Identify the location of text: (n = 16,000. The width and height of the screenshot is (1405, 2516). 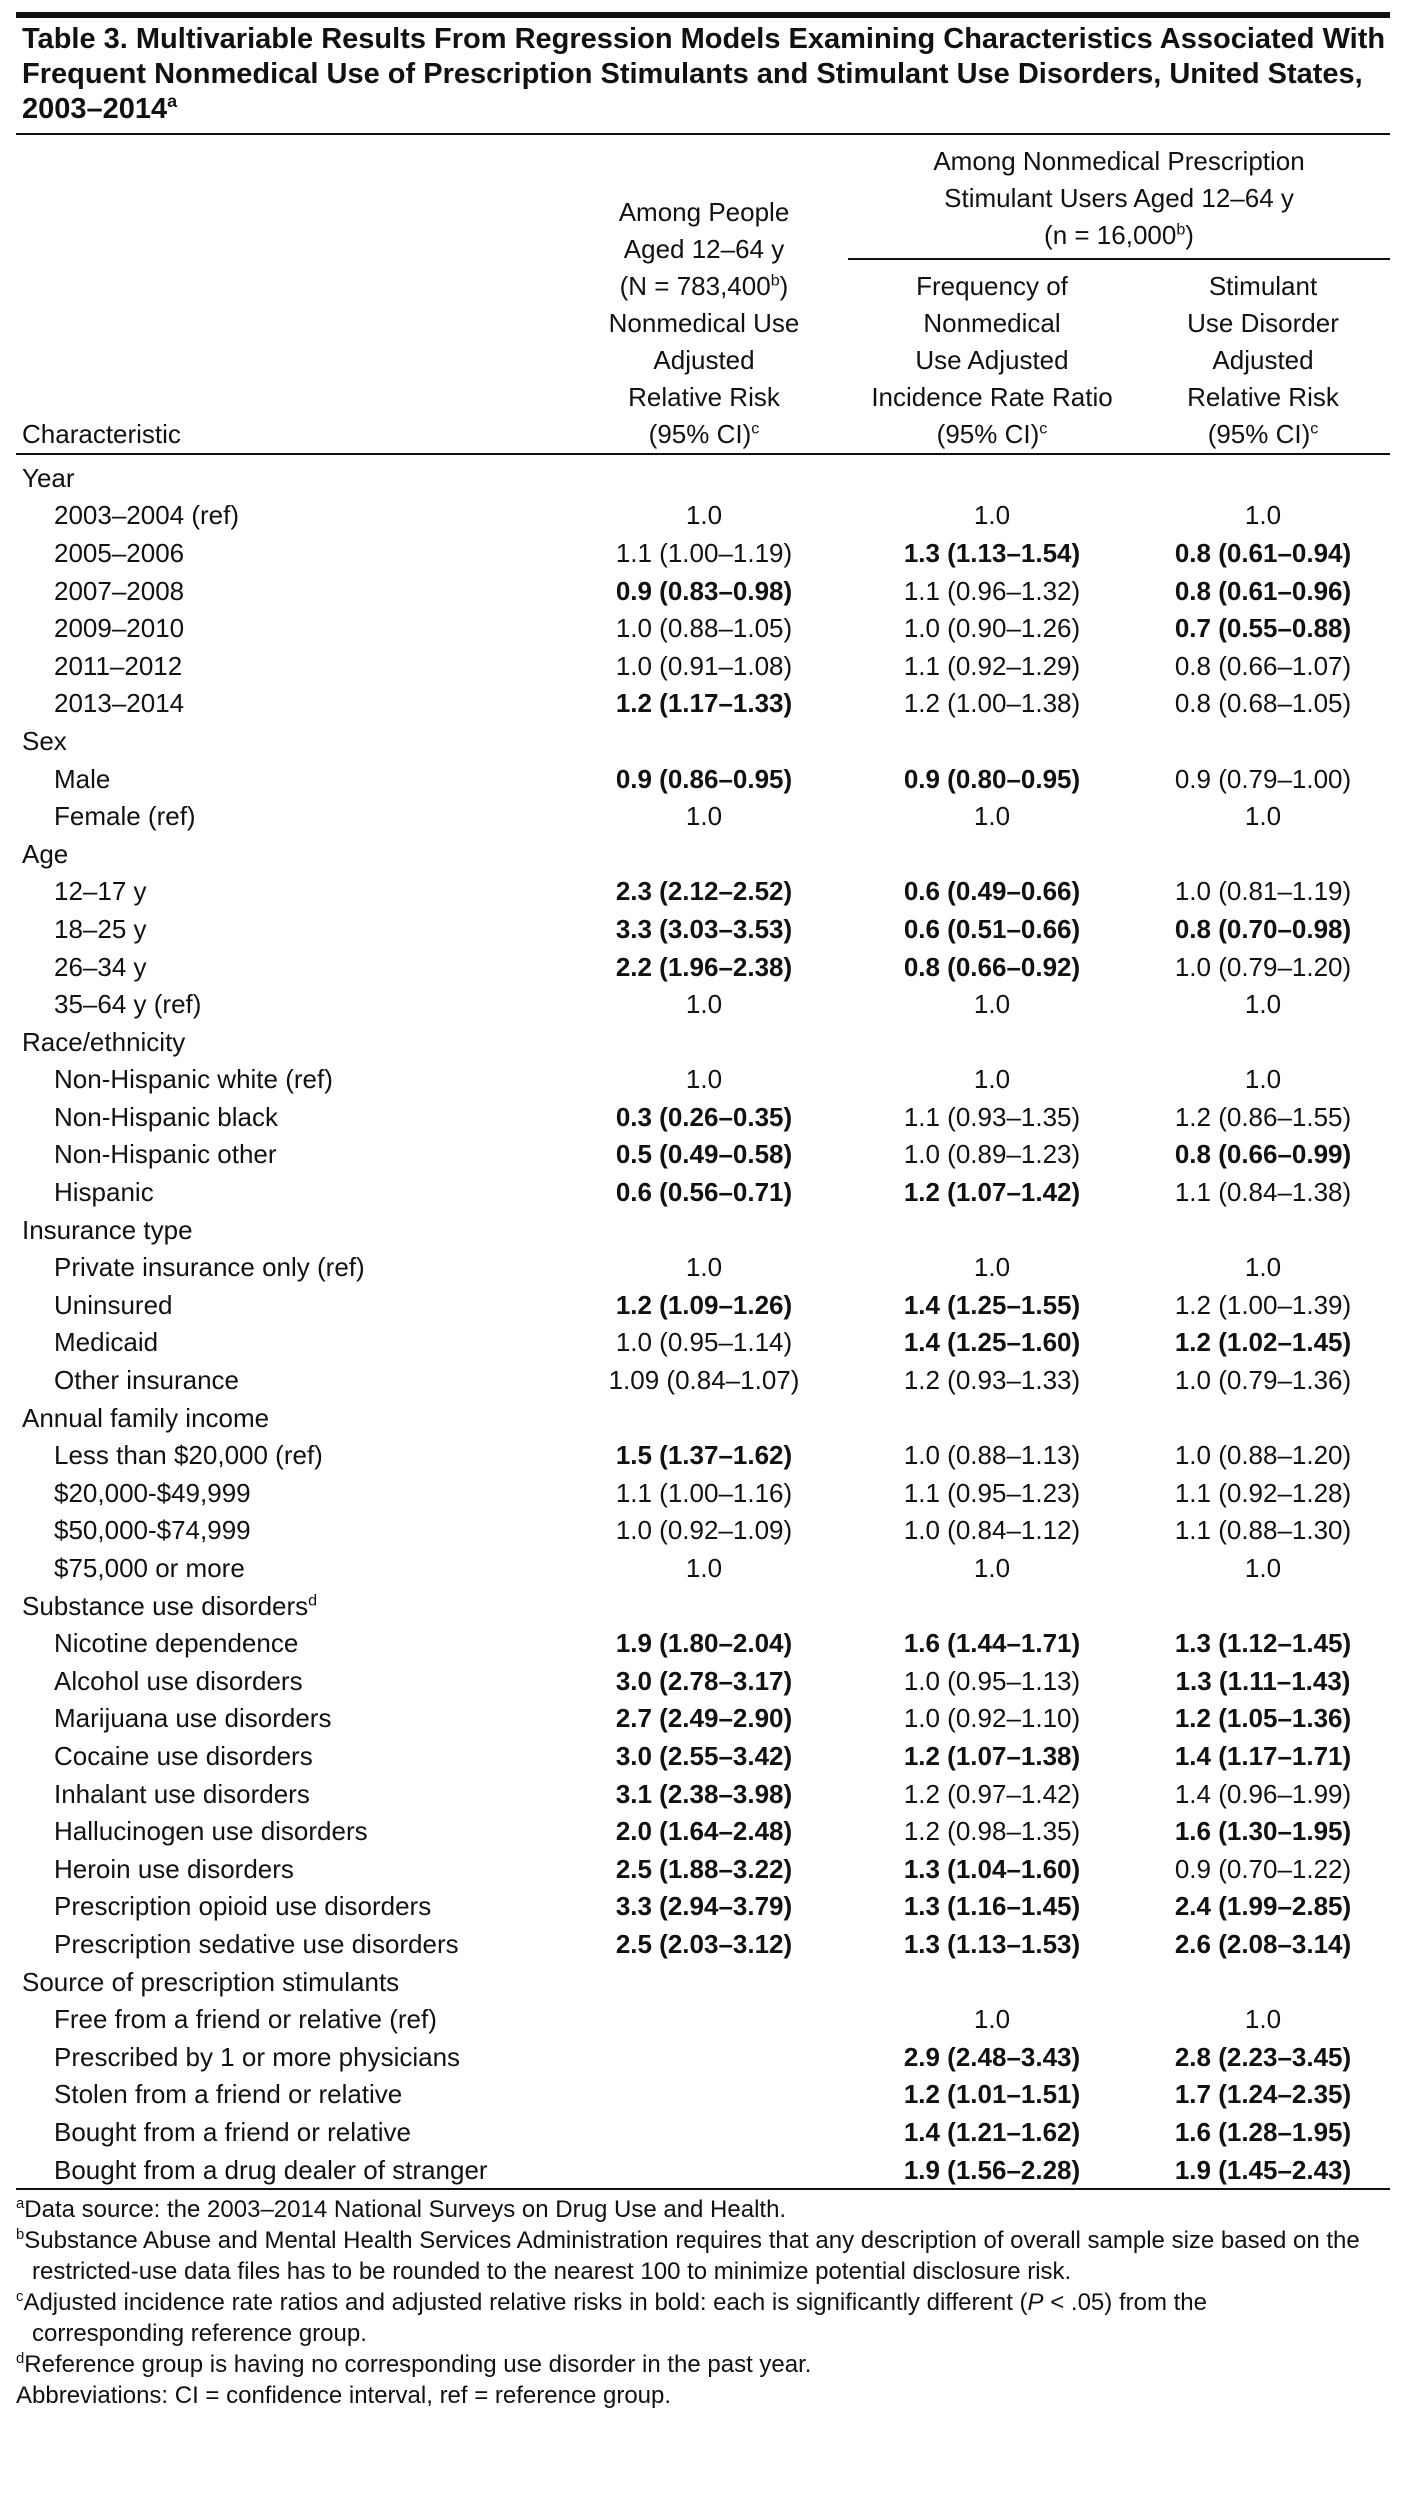
(1110, 235).